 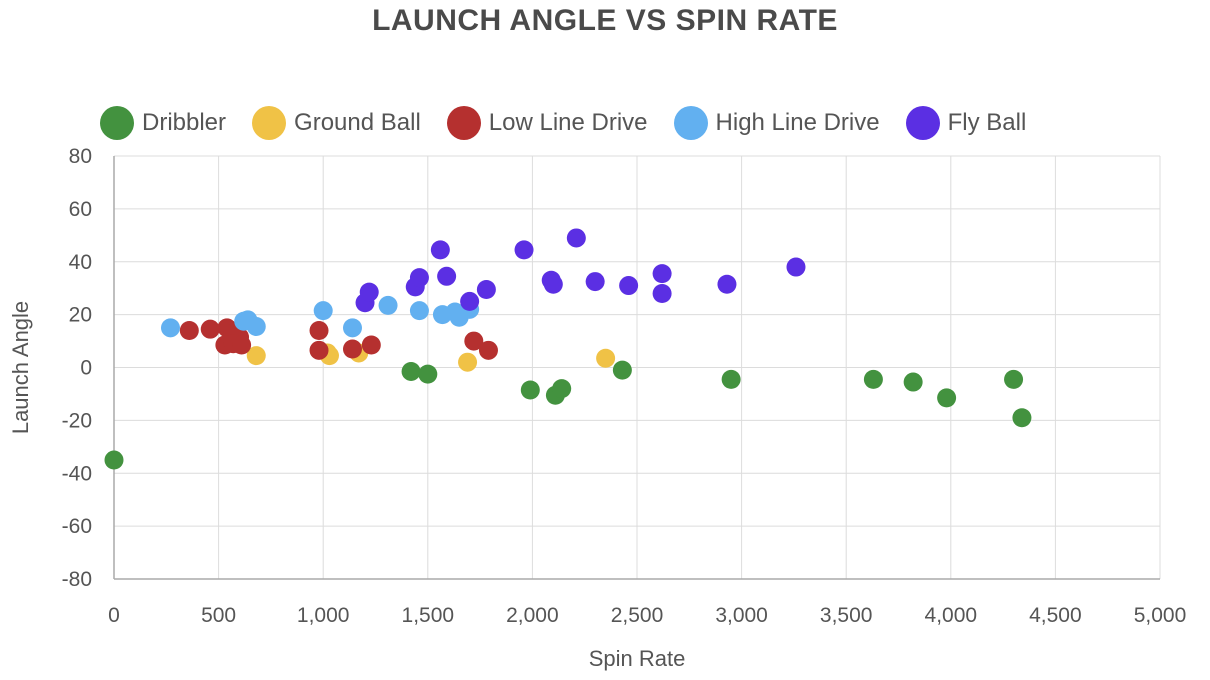 I want to click on y-tick-label: 80, so click(x=80, y=156).